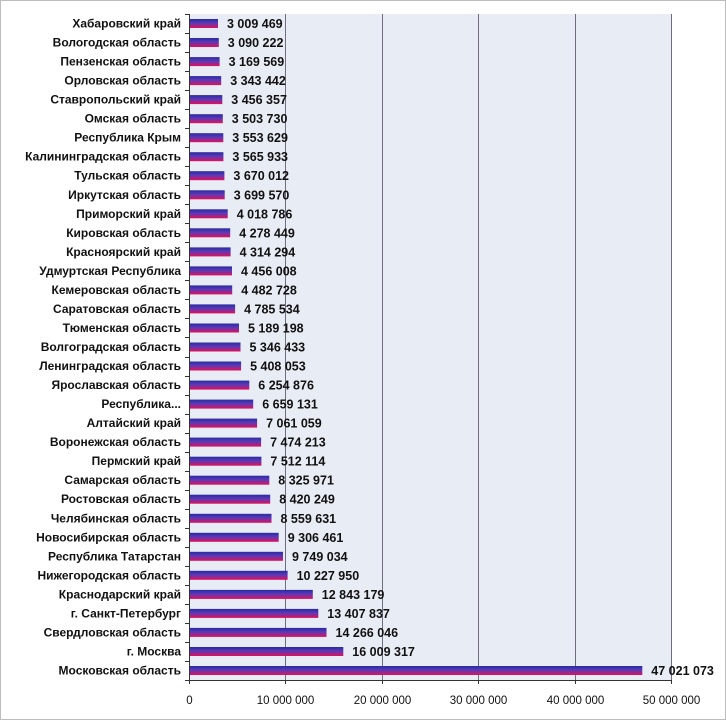  What do you see at coordinates (269, 271) in the screenshot?
I see `value-label: 4 456 008` at bounding box center [269, 271].